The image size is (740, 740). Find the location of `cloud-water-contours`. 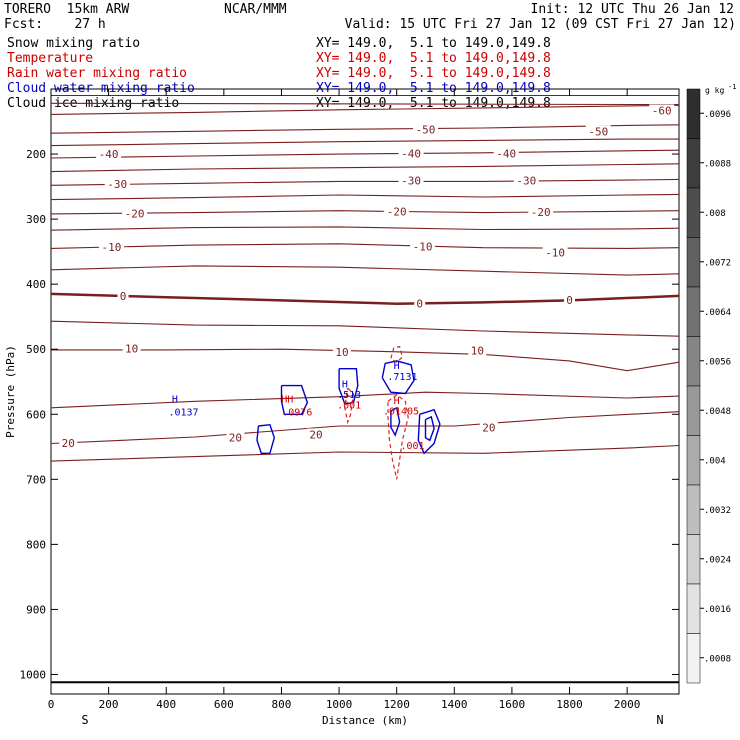

cloud-water-contours is located at coordinates (348, 407).